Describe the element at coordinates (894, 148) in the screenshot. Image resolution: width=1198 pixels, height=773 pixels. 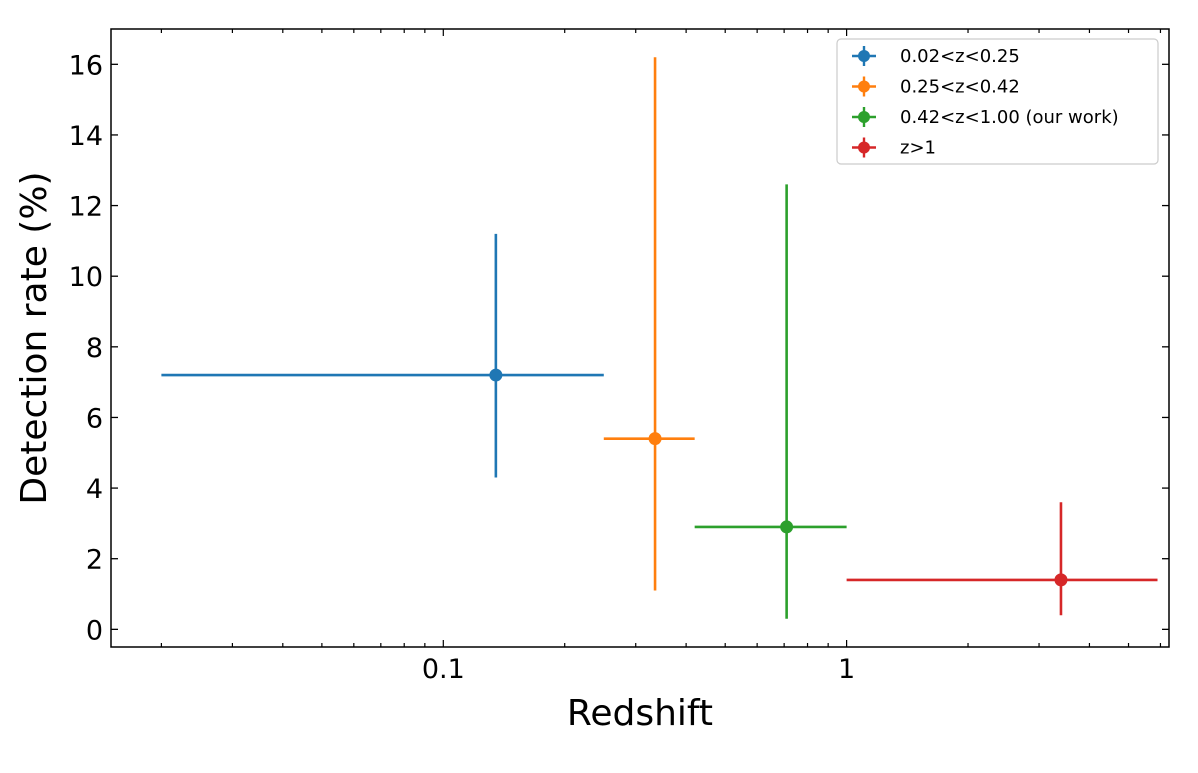
I see `legend-item: z>1` at that location.